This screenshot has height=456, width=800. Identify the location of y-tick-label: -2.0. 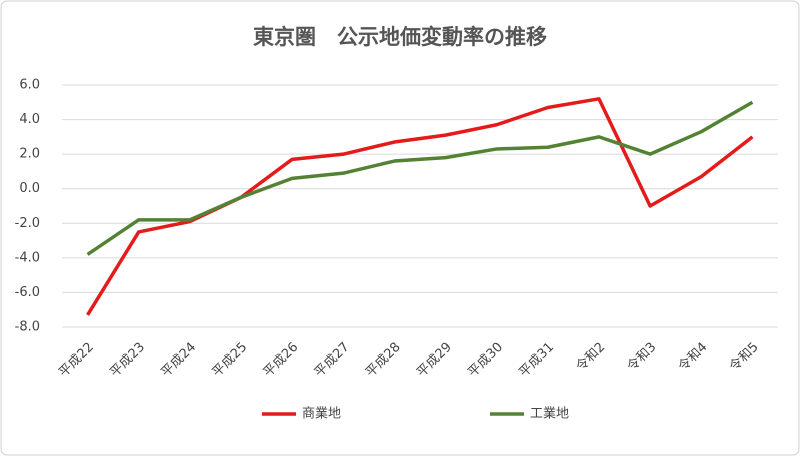
(27, 223).